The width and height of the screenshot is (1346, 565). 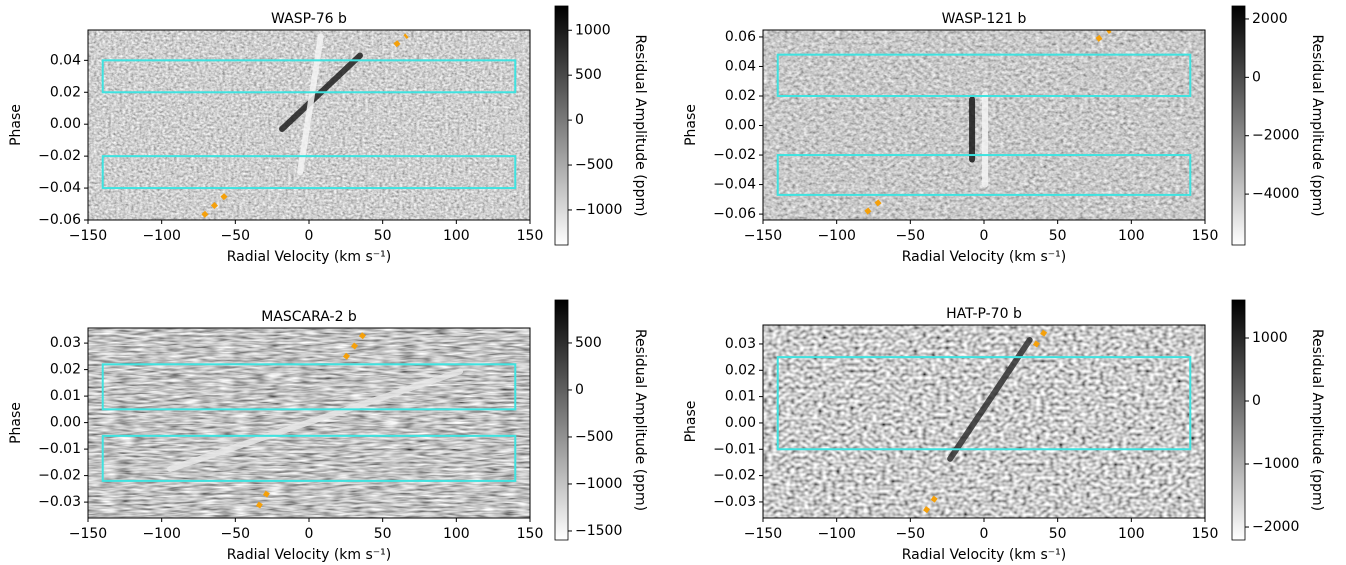 What do you see at coordinates (309, 317) in the screenshot?
I see `chart-title: MASCARA-2 b` at bounding box center [309, 317].